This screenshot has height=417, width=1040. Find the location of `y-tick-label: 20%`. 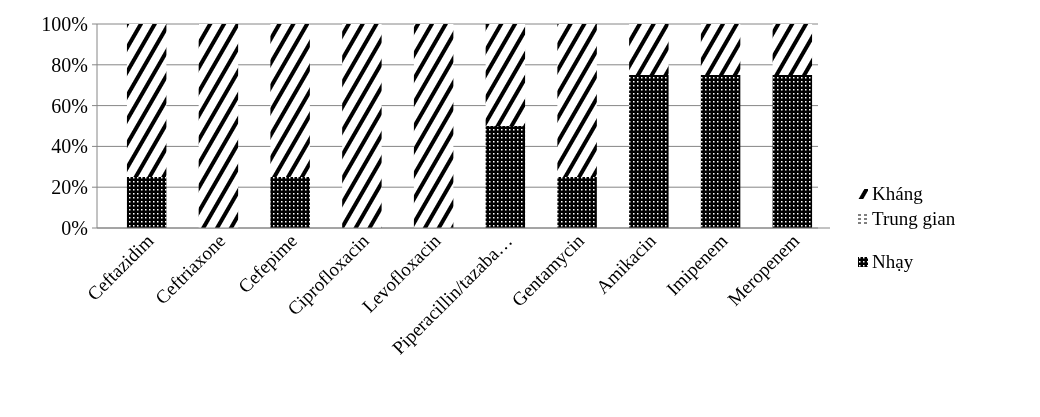

y-tick-label: 20% is located at coordinates (69, 187).